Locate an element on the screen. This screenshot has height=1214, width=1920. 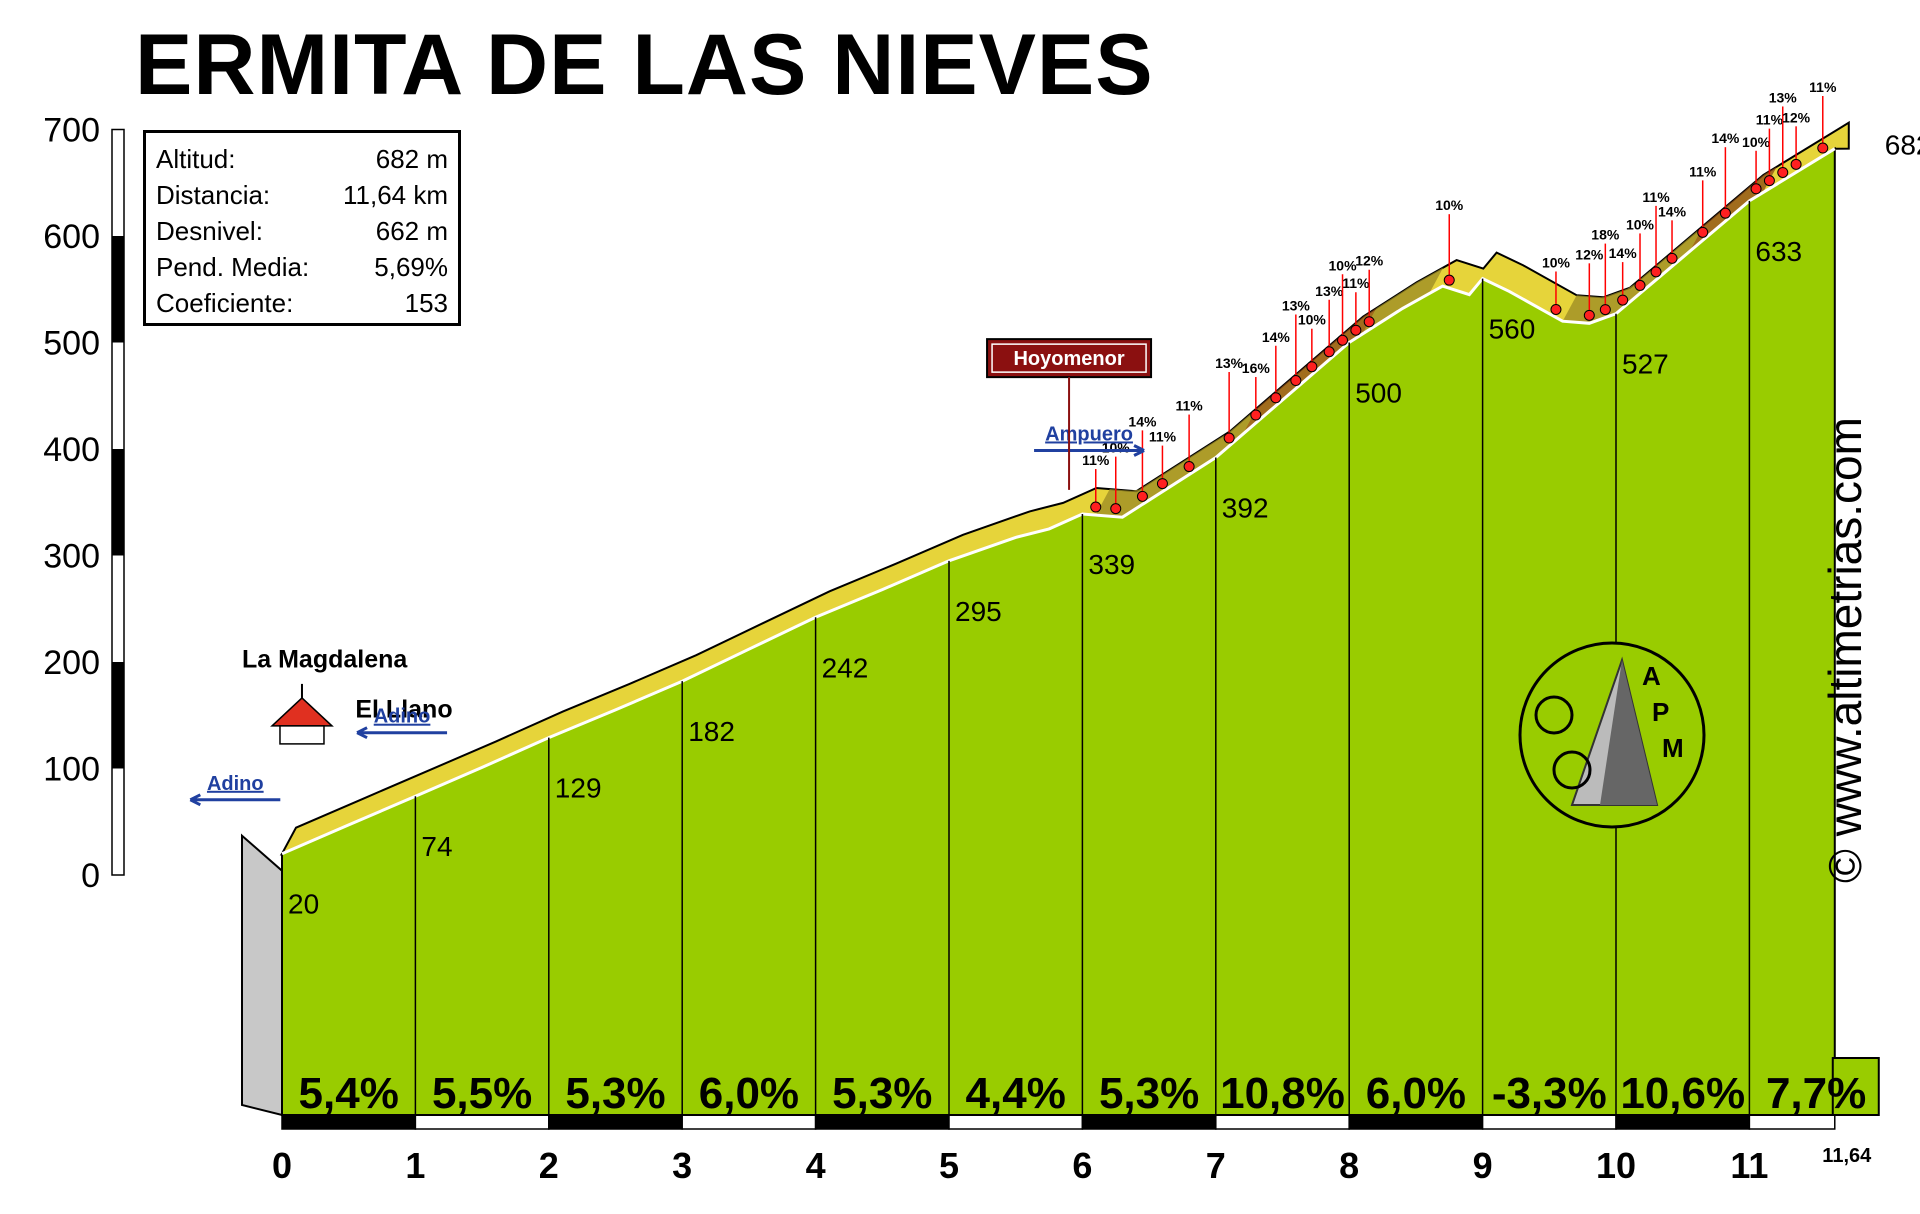
end-block is located at coordinates (1855, 1086).